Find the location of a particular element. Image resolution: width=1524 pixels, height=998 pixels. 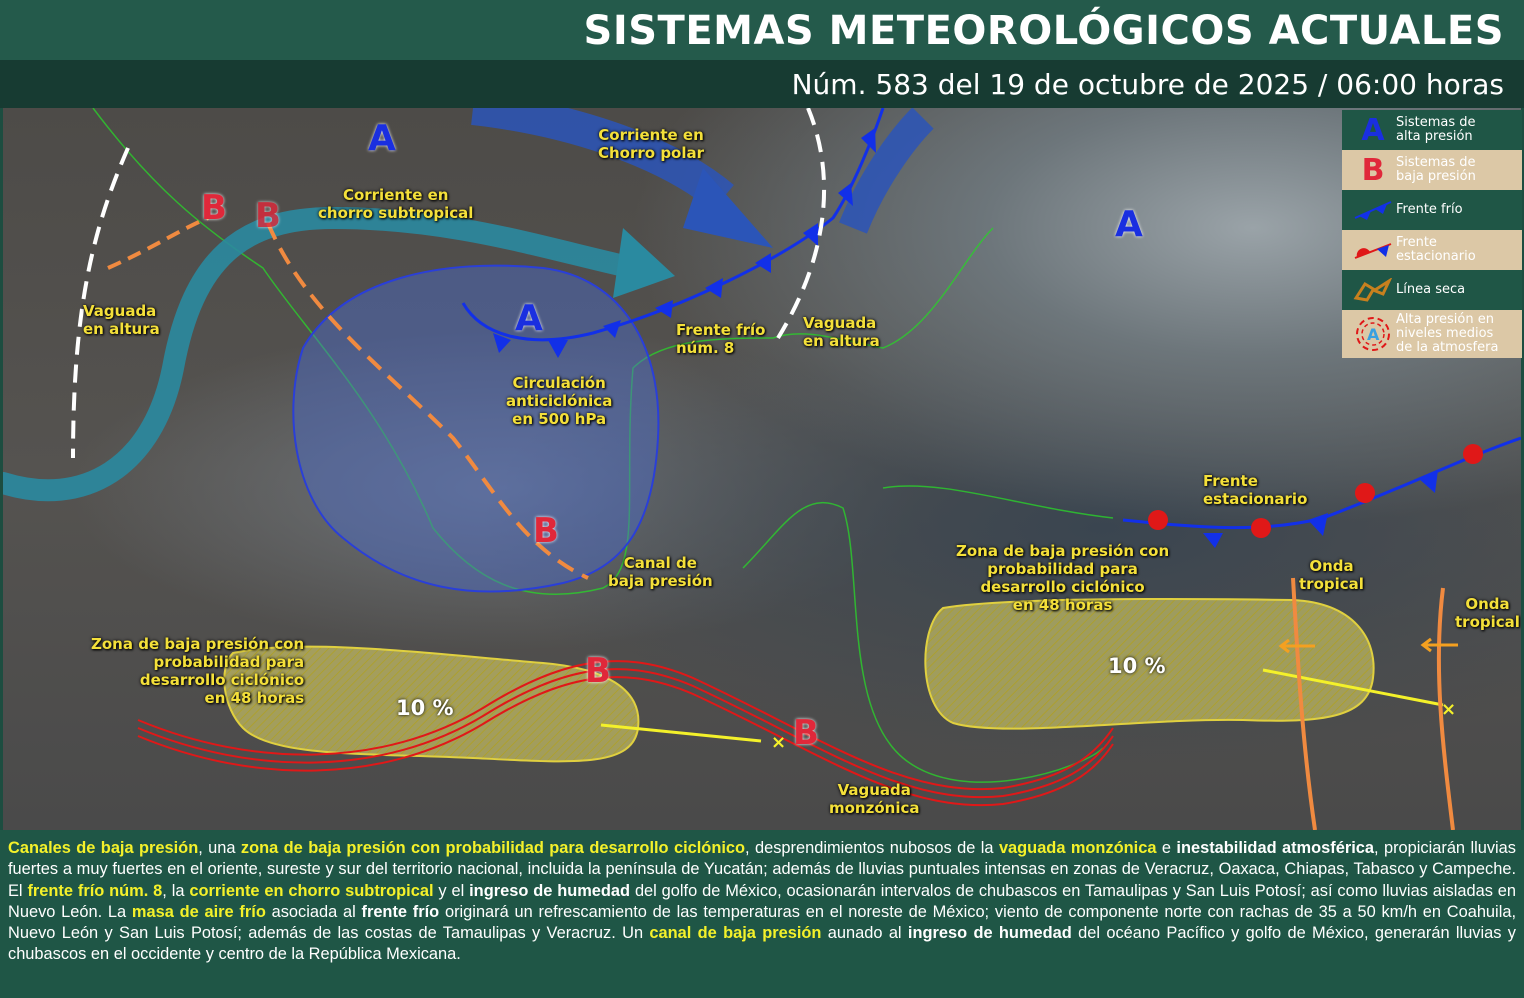

legend-item-dry-line: Línea seca is located at coordinates (1432, 290).